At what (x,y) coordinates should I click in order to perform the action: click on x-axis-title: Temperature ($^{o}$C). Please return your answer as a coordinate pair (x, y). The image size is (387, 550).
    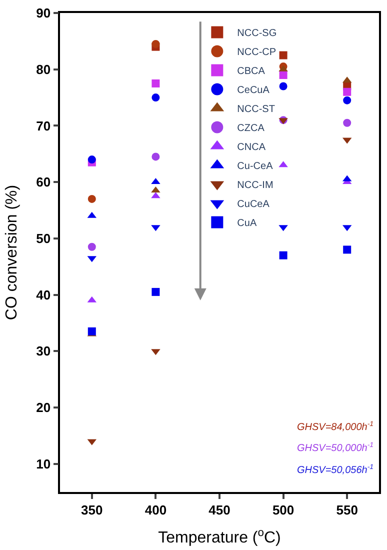
    Looking at the image, I should click on (219, 536).